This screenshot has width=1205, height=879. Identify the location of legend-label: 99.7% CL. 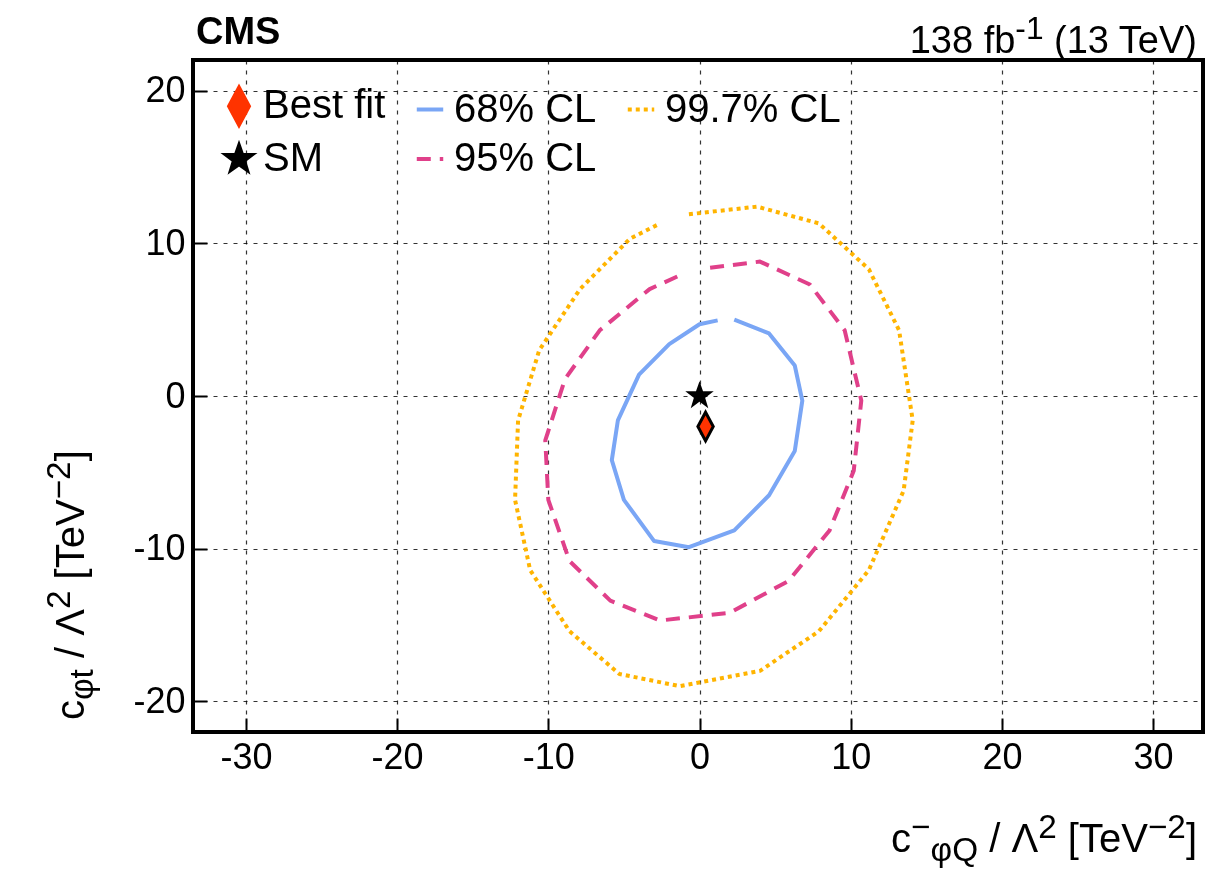
(753, 107).